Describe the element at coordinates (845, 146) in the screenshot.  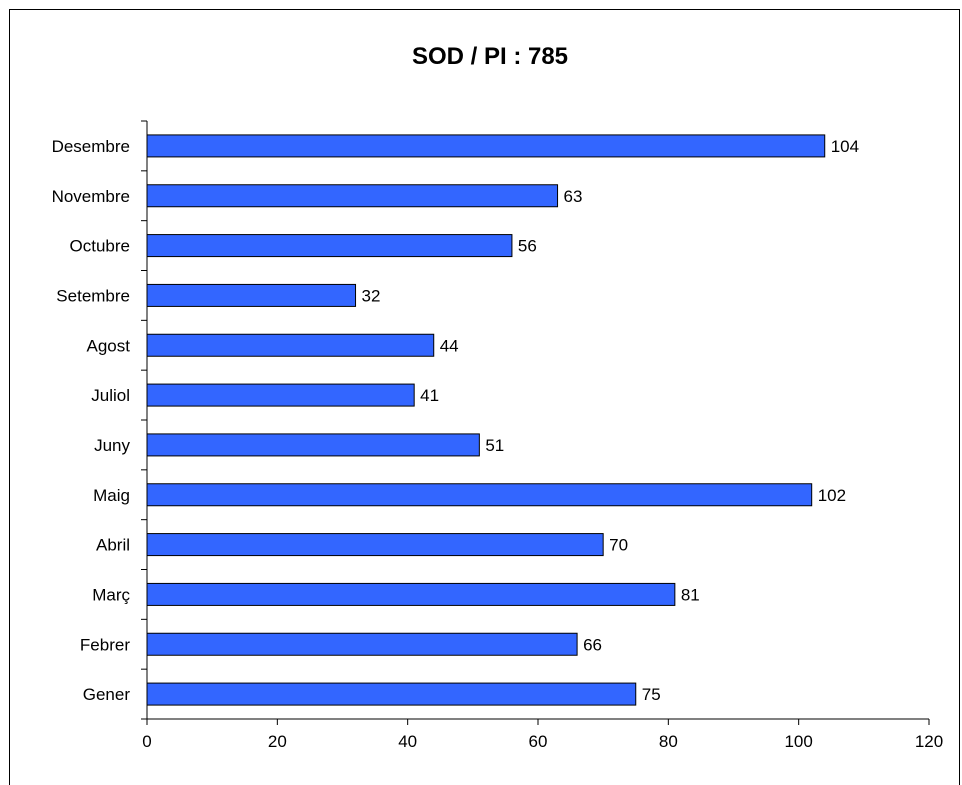
I see `data-label: 104` at that location.